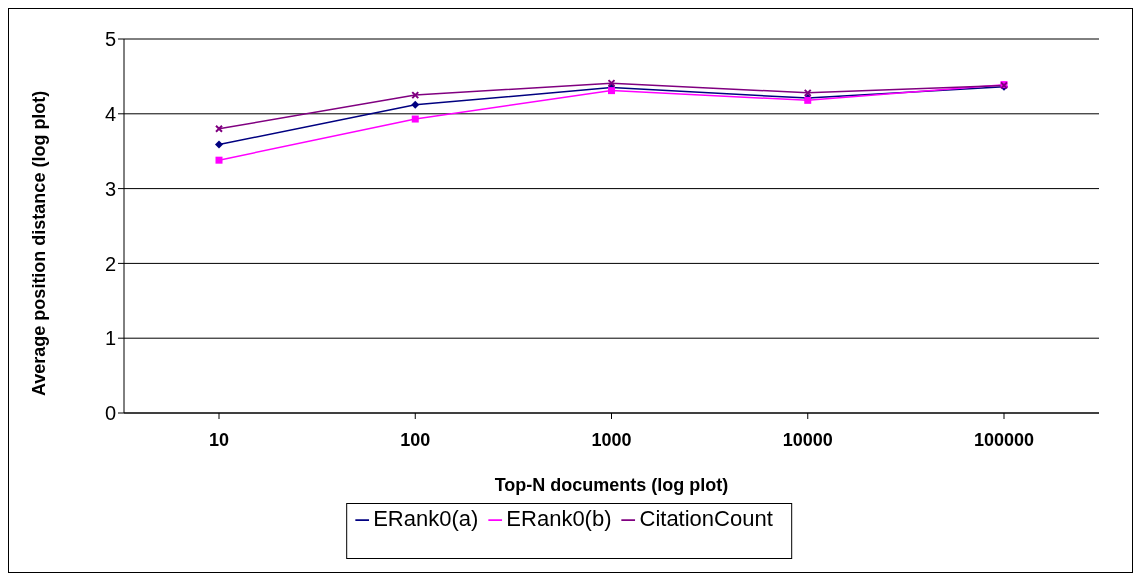  What do you see at coordinates (706, 518) in the screenshot?
I see `legend-label: CitationCount` at bounding box center [706, 518].